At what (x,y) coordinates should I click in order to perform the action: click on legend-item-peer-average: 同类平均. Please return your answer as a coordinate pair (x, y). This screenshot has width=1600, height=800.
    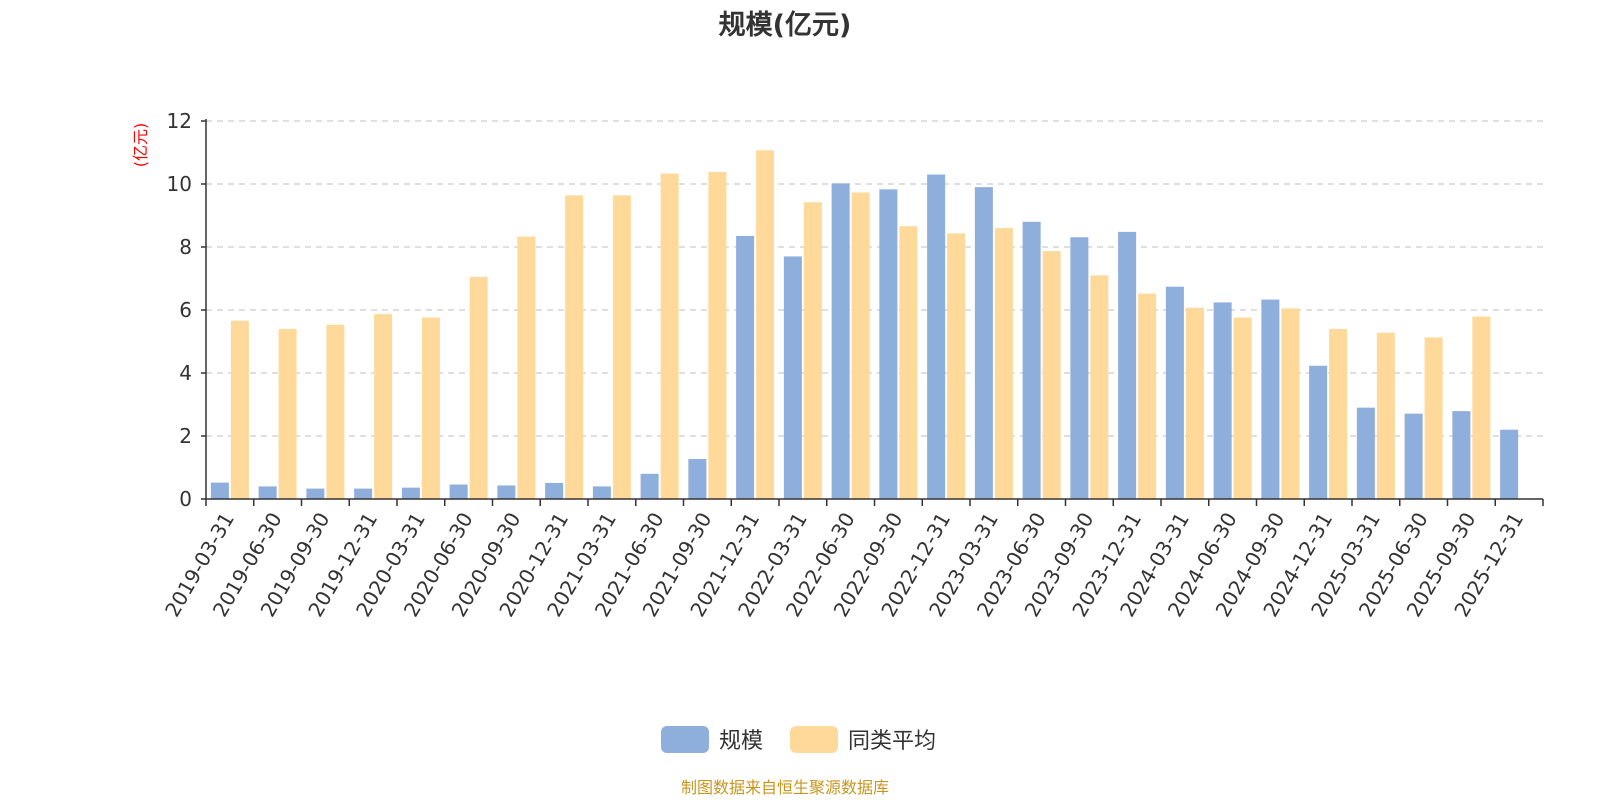
    Looking at the image, I should click on (863, 740).